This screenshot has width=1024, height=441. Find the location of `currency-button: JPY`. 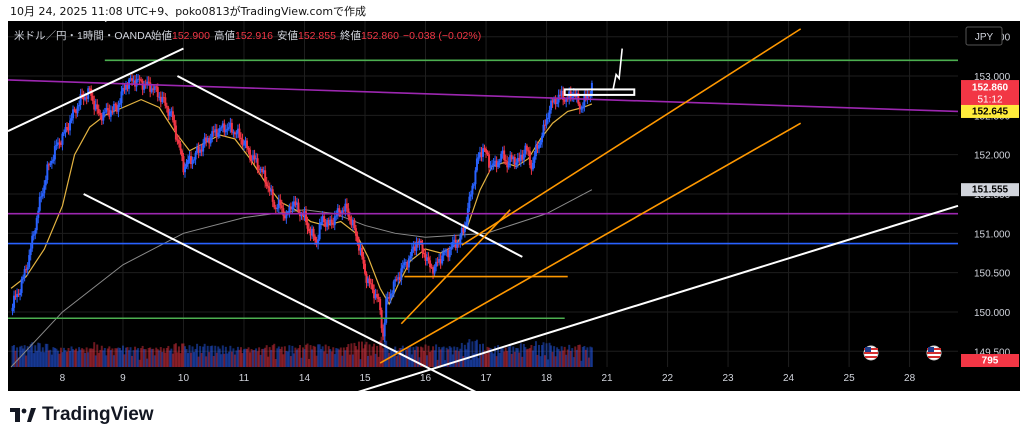

currency-button: JPY is located at coordinates (984, 36).